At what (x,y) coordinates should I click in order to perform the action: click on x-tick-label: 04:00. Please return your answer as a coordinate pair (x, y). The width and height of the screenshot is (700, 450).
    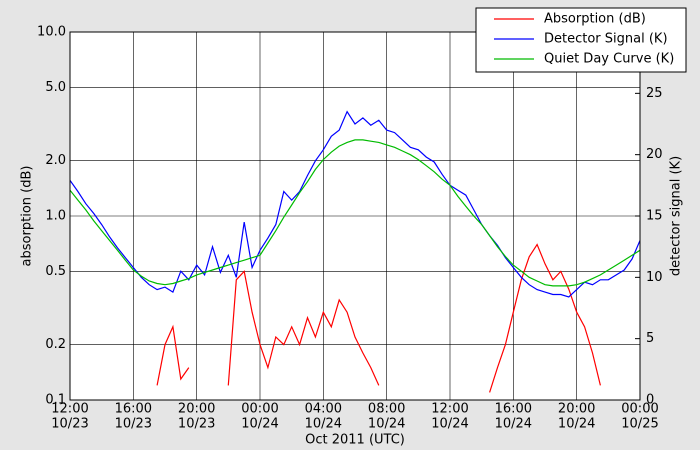
    Looking at the image, I should click on (323, 409).